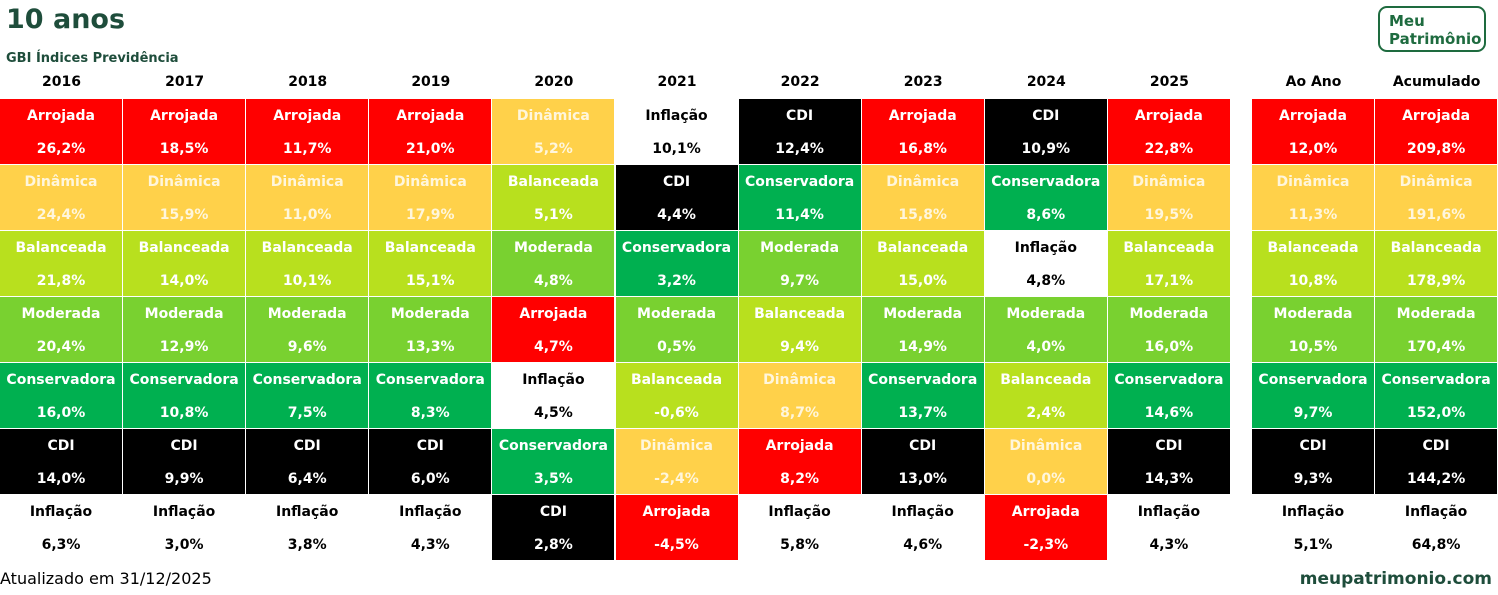 Image resolution: width=1498 pixels, height=595 pixels. What do you see at coordinates (922, 347) in the screenshot?
I see `cell-value: 14,9%` at bounding box center [922, 347].